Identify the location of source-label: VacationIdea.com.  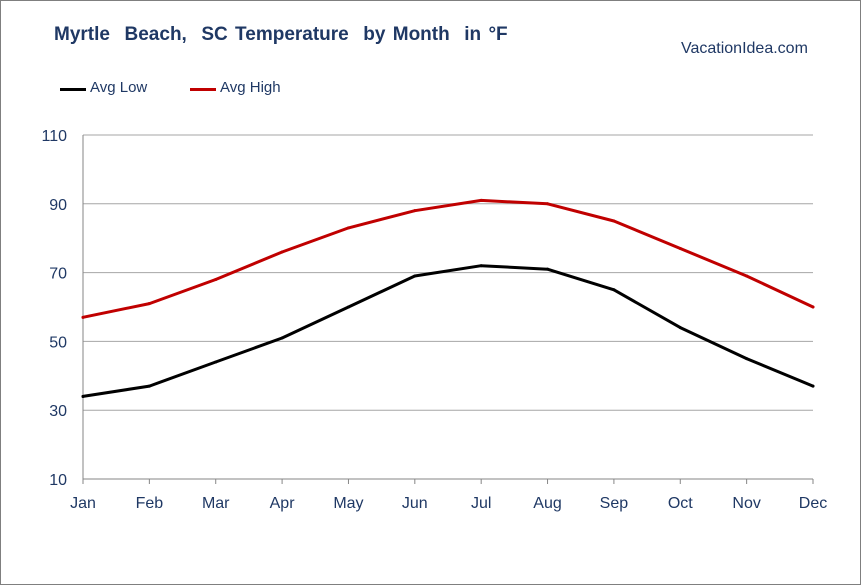
(744, 48).